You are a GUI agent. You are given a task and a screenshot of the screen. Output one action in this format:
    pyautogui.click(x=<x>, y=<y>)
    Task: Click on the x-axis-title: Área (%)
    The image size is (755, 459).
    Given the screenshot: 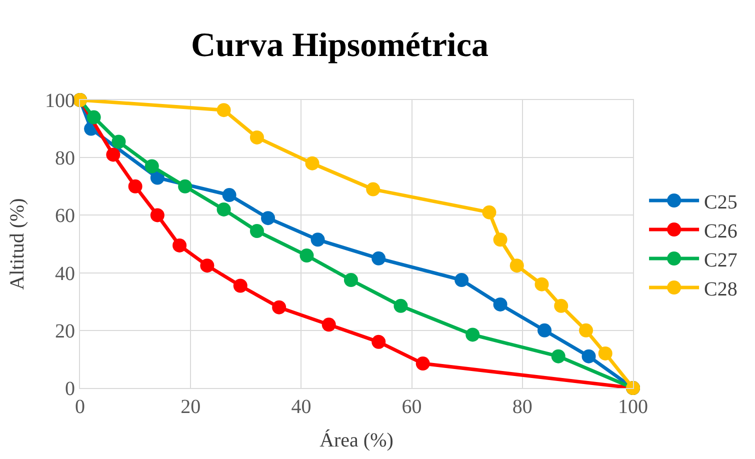 What is the action you would take?
    pyautogui.click(x=357, y=440)
    